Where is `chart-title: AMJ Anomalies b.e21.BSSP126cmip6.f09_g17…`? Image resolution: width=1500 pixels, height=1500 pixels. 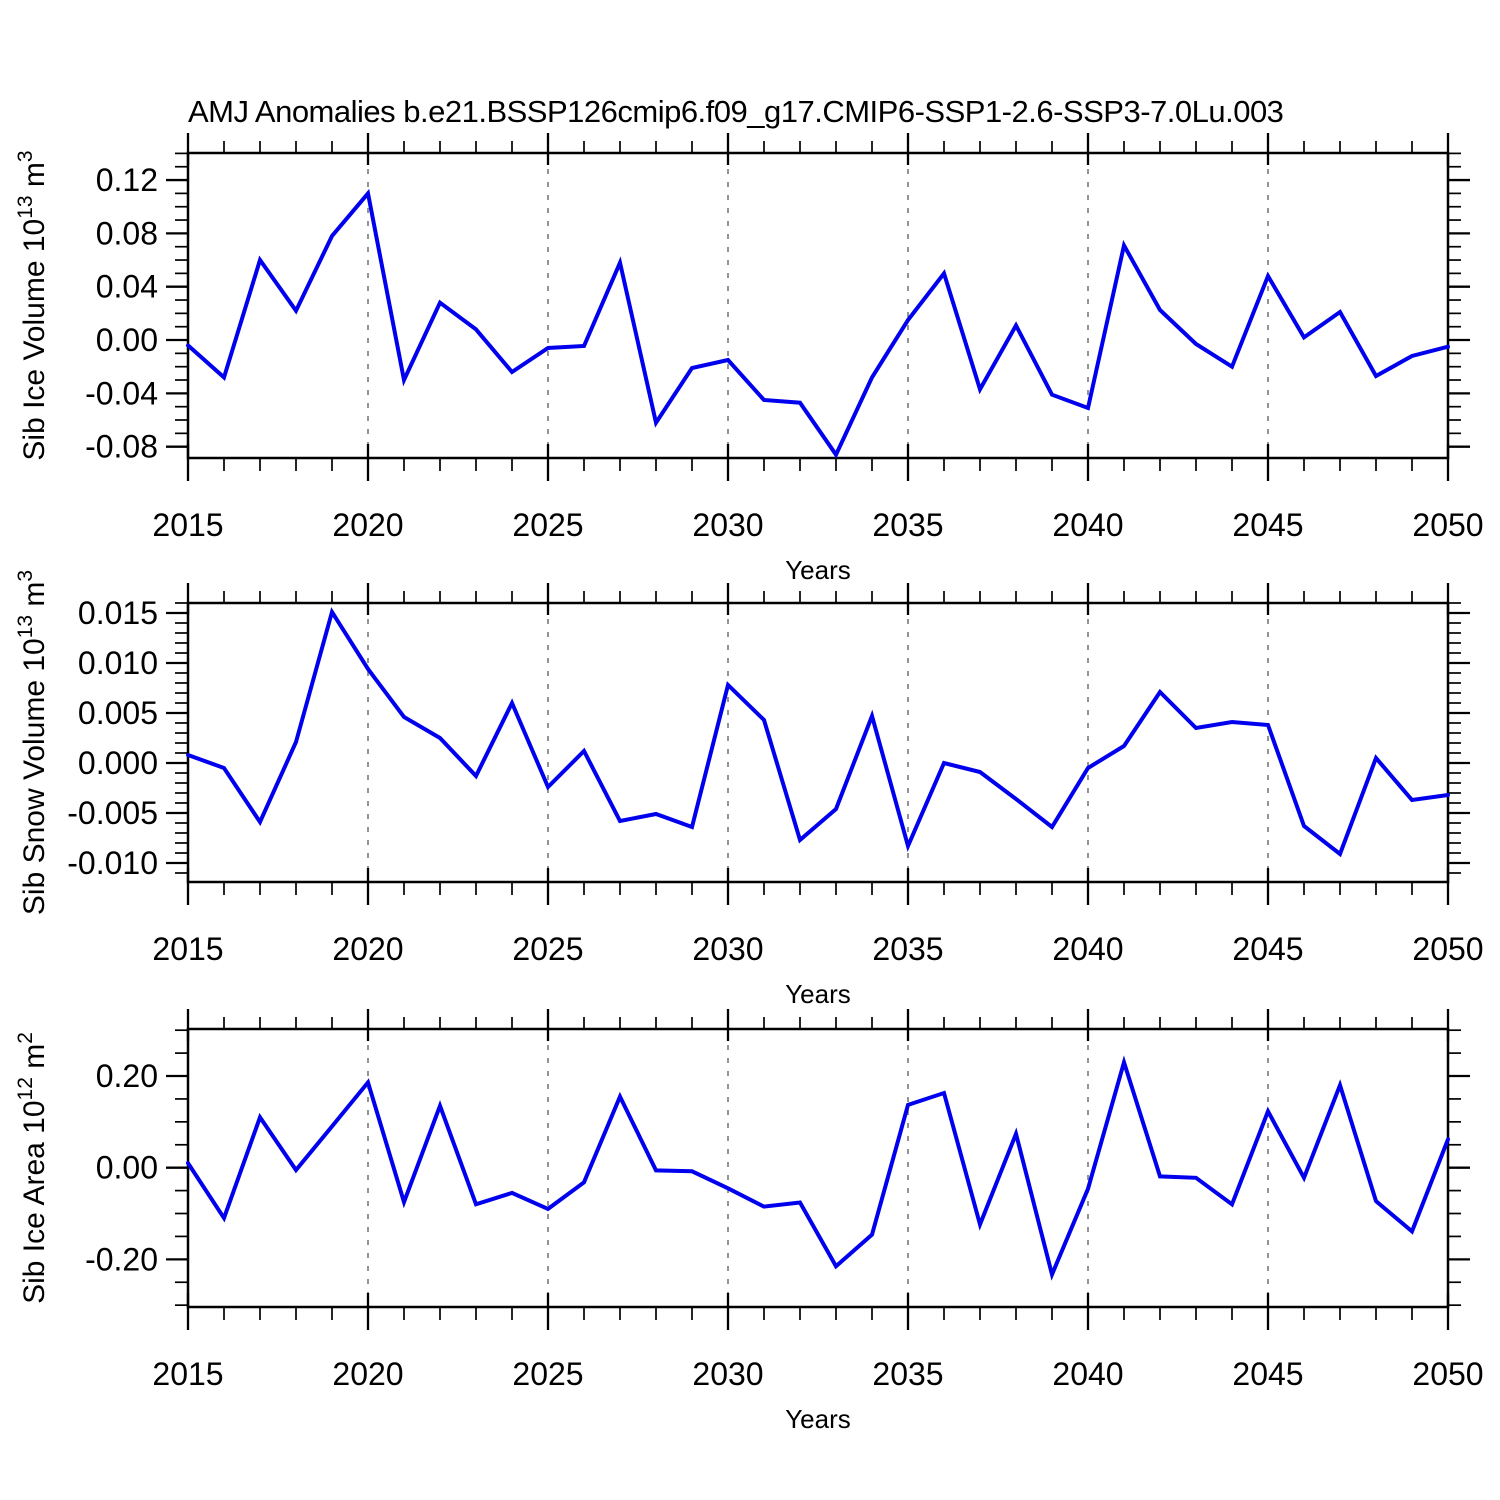 chart-title: AMJ Anomalies b.e21.BSSP126cmip6.f09_g17… is located at coordinates (736, 111).